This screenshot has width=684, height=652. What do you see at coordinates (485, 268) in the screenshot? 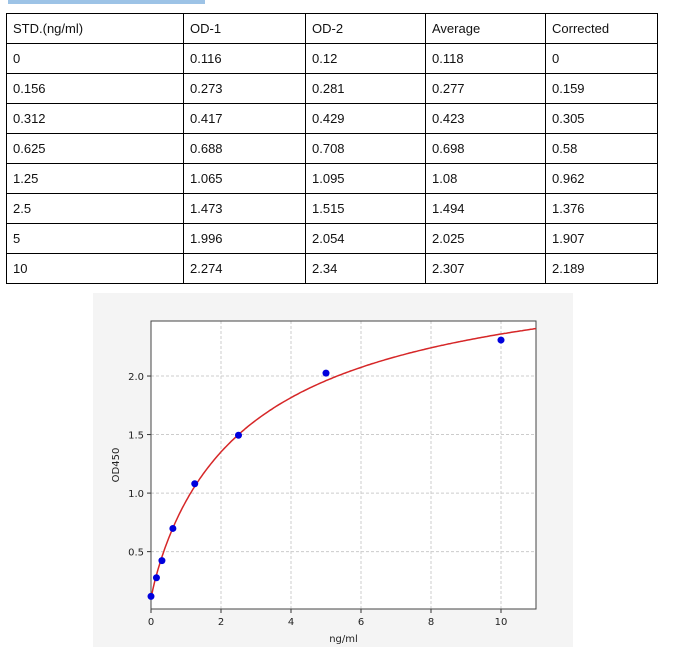
I see `table-cell: 2.307` at bounding box center [485, 268].